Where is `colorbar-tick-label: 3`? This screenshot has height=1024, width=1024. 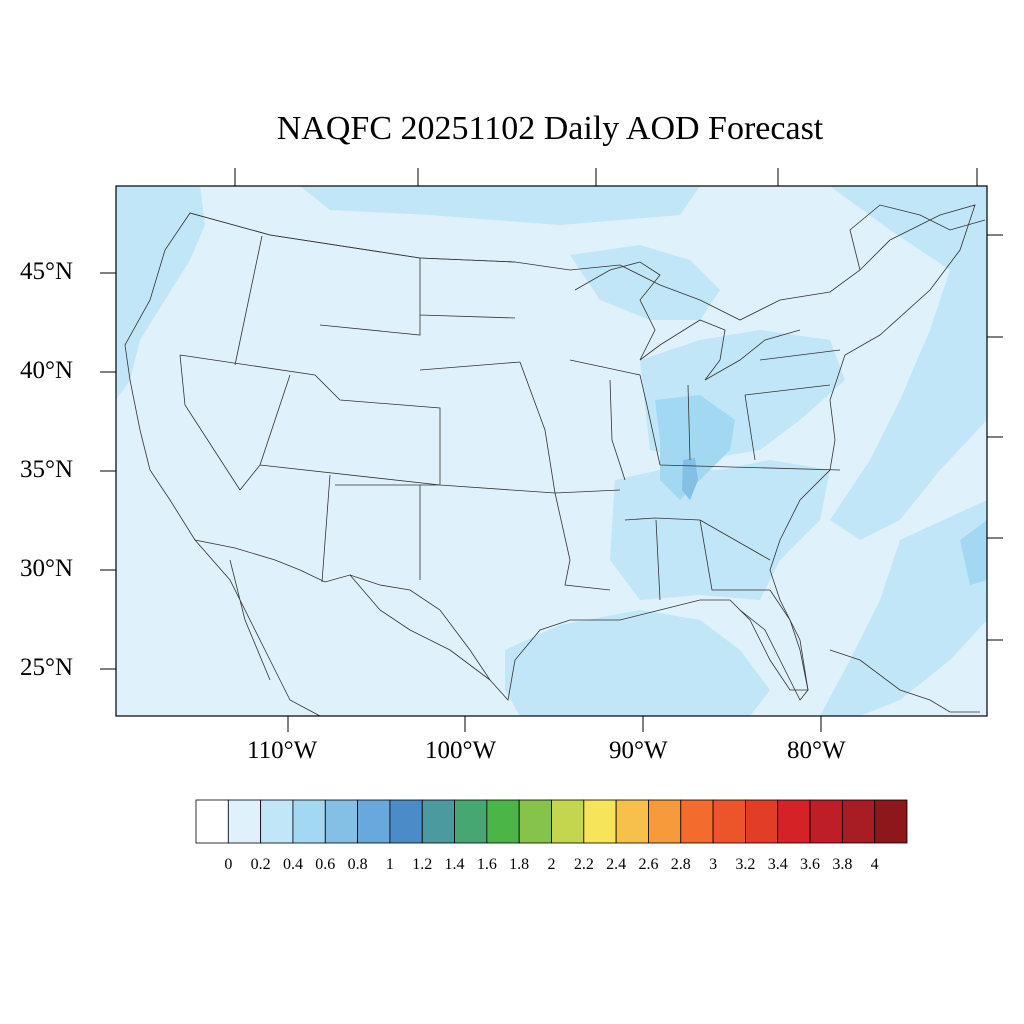
colorbar-tick-label: 3 is located at coordinates (713, 864).